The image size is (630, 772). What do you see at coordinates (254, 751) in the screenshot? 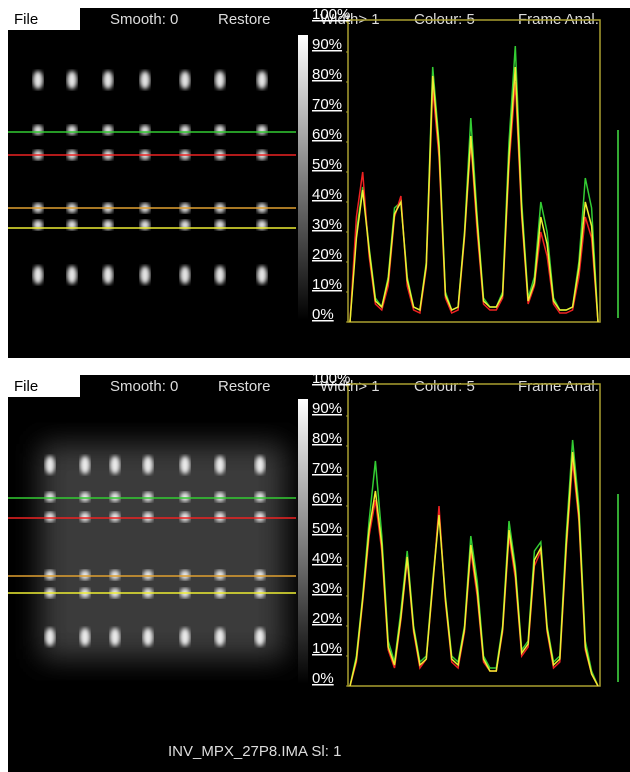
I see `status-text: INV_MPX_27P8.IMA Sl: 1` at bounding box center [254, 751].